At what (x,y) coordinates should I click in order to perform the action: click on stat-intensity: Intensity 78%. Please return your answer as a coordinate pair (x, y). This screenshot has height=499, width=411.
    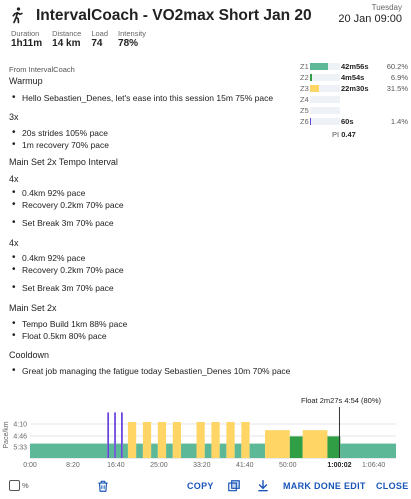
    Looking at the image, I should click on (132, 39).